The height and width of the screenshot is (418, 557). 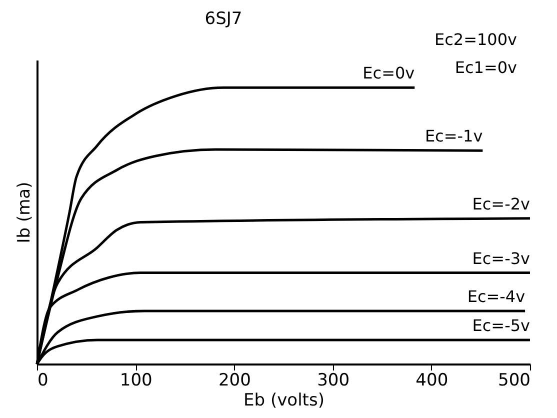 I want to click on series-label: Ec=-1v, so click(x=453, y=136).